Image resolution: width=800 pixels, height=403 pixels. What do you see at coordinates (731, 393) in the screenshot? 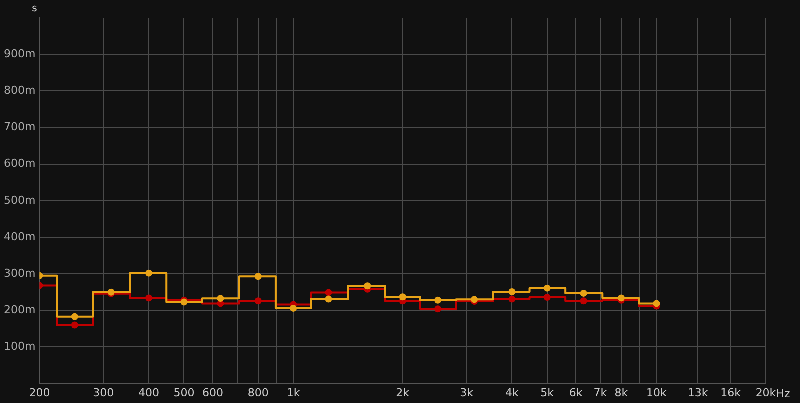
I see `x-tick-label: 16k` at bounding box center [731, 393].